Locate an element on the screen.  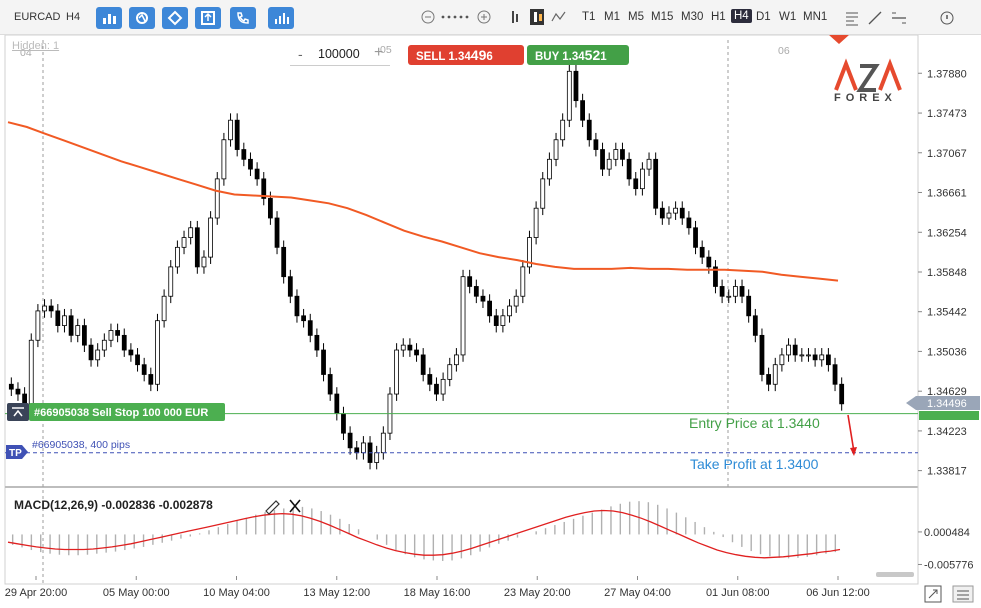
buy-price-big: 52 is located at coordinates (592, 55).